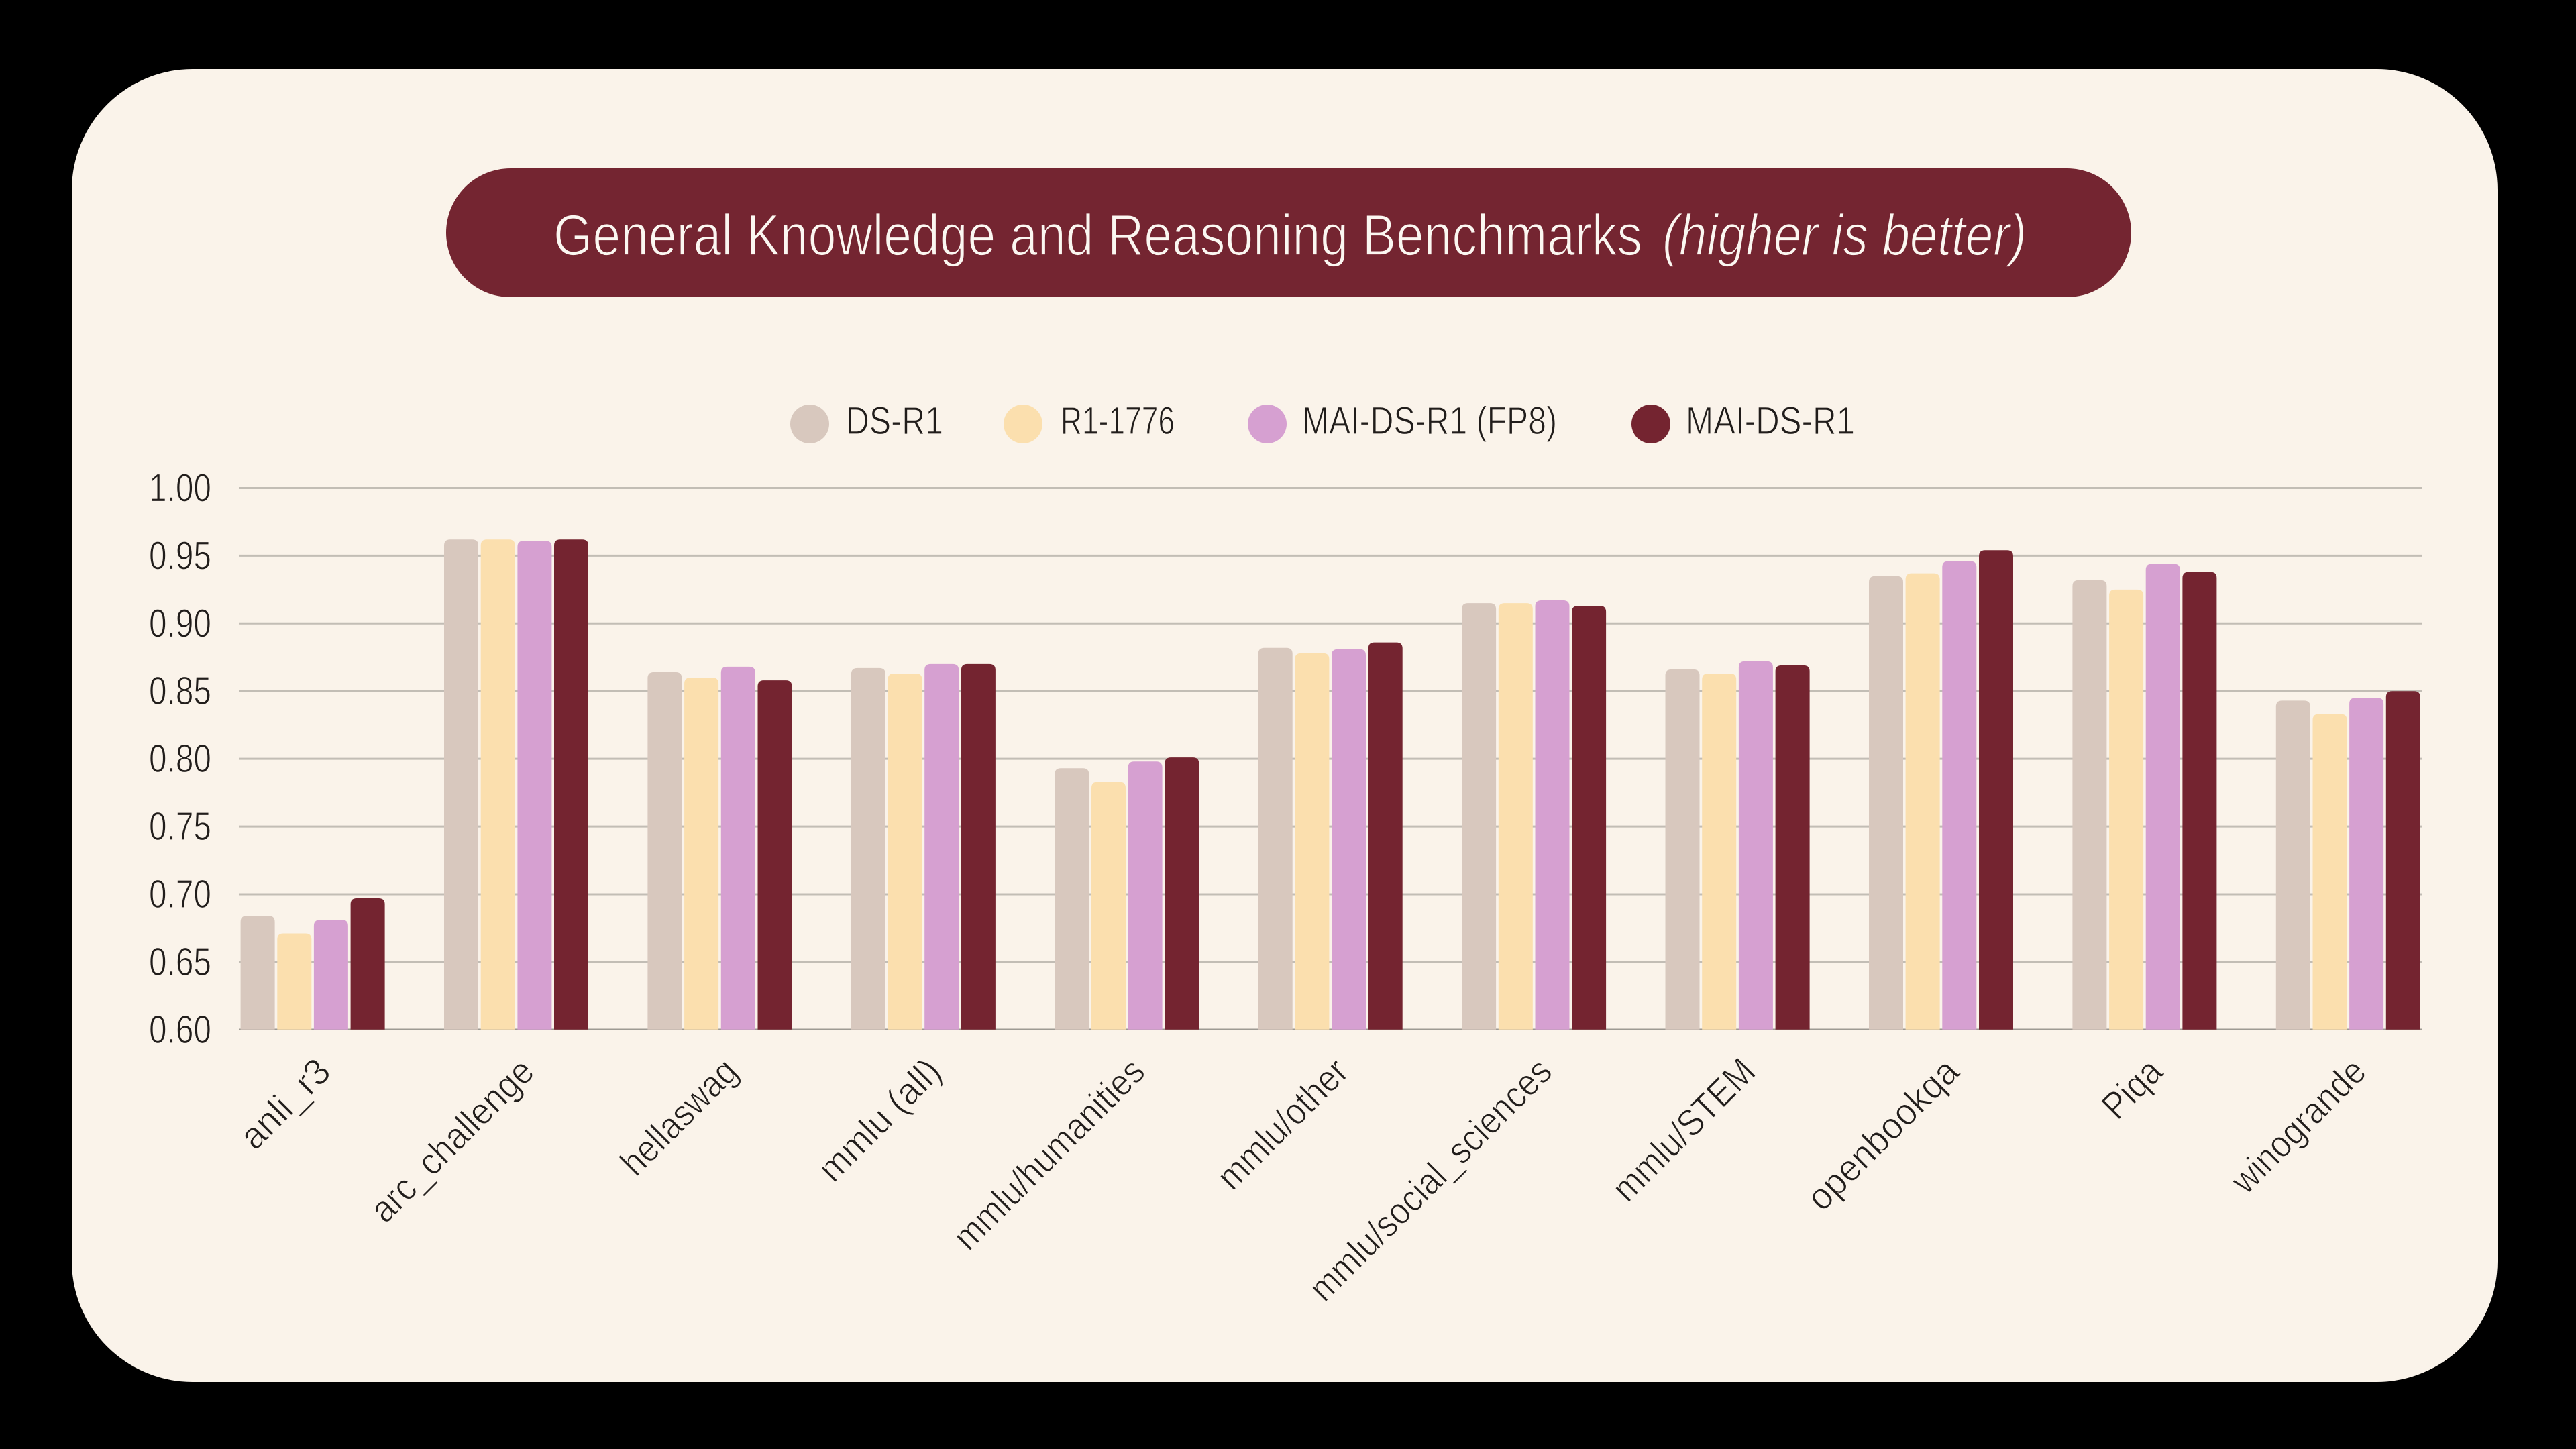  What do you see at coordinates (180, 623) in the screenshot?
I see `svg-text: 0.90` at bounding box center [180, 623].